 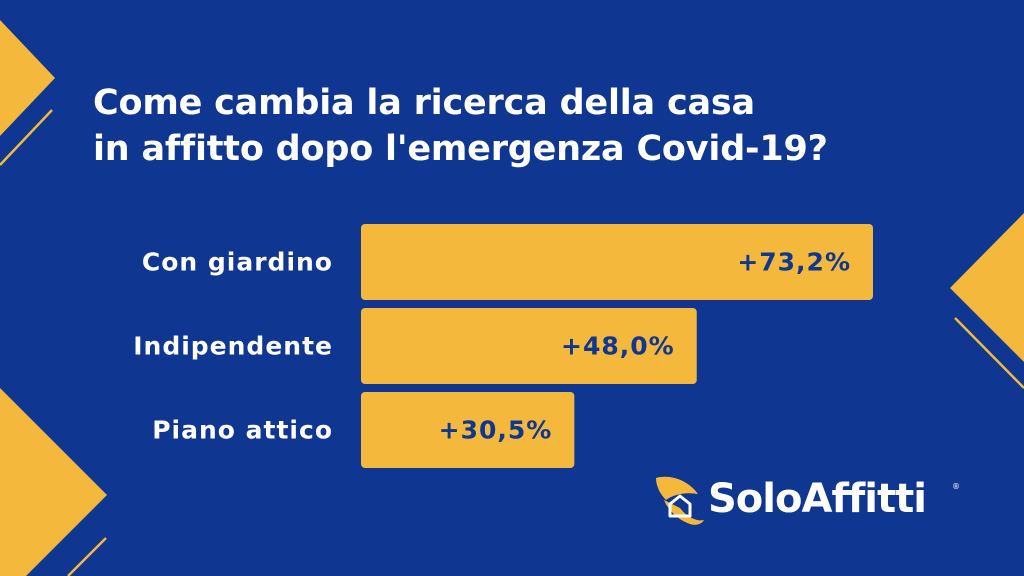 What do you see at coordinates (26, 137) in the screenshot?
I see `top-left-stripe` at bounding box center [26, 137].